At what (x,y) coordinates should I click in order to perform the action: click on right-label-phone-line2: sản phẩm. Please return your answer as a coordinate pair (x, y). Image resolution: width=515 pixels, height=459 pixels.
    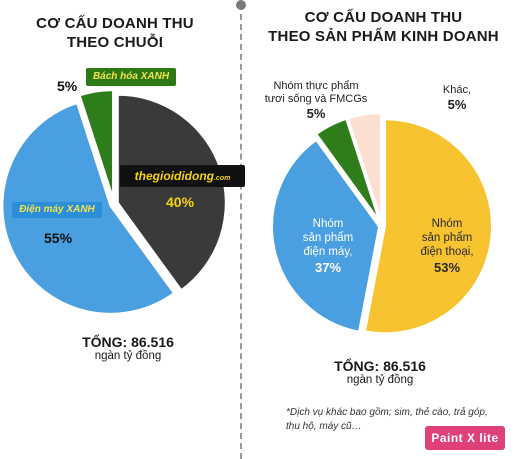
    Looking at the image, I should click on (447, 238).